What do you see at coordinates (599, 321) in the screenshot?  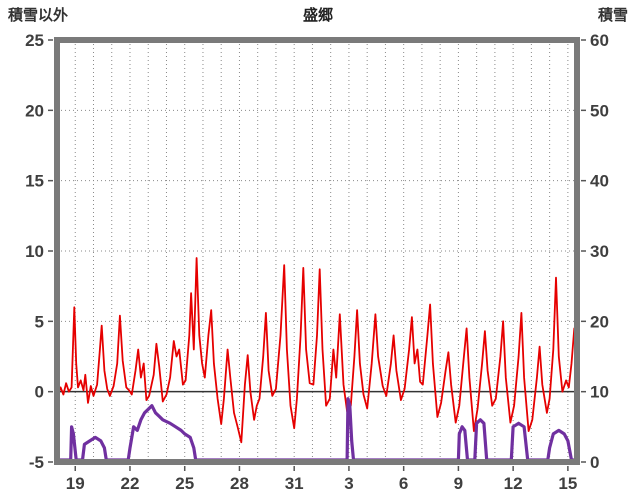 I see `right-axis-tick-label: 20` at bounding box center [599, 321].